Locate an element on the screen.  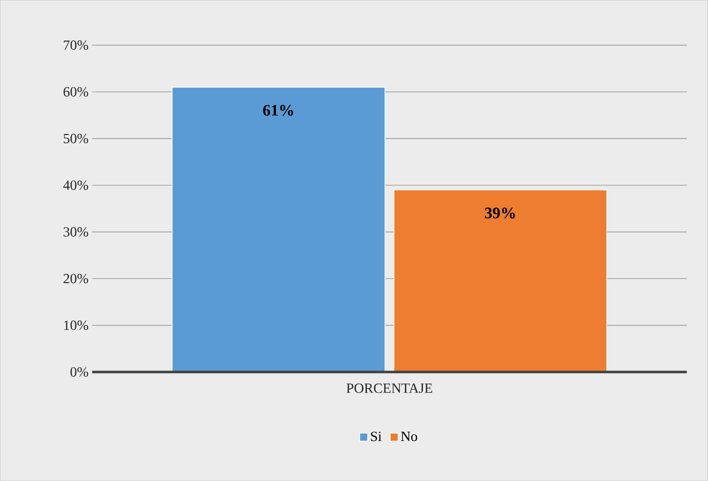
data-label: 39% is located at coordinates (500, 213).